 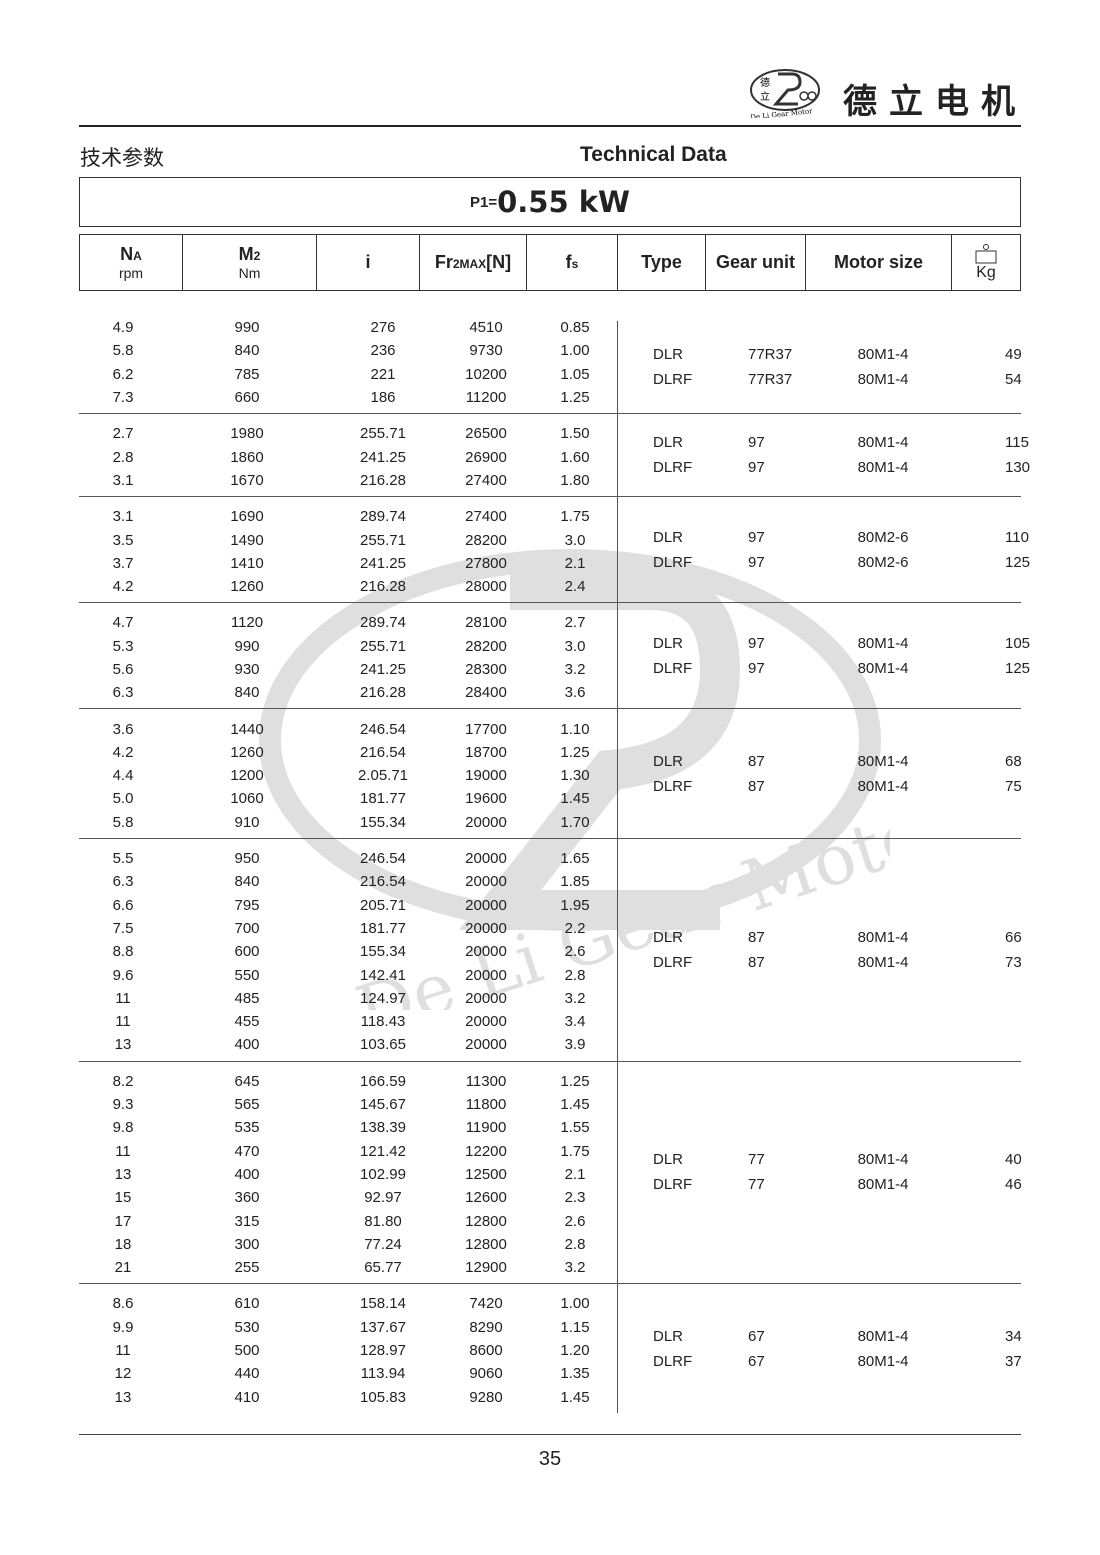 What do you see at coordinates (383, 928) in the screenshot?
I see `cell-i: 181.77` at bounding box center [383, 928].